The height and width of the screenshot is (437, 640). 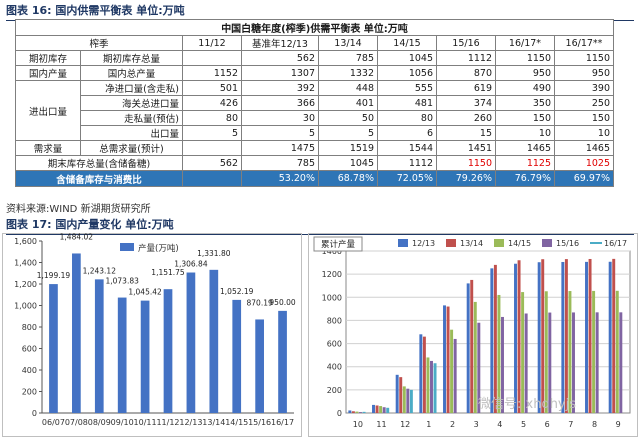 What do you see at coordinates (100, 270) in the screenshot?
I see `data-label: 1,243.12` at bounding box center [100, 270].